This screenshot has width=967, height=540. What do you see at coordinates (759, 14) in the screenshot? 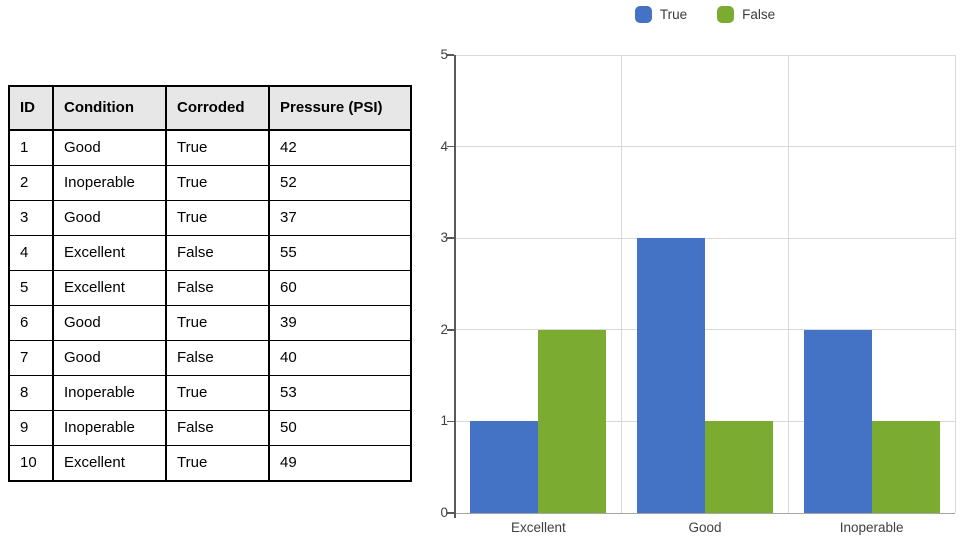
I see `legend-label: False` at bounding box center [759, 14].